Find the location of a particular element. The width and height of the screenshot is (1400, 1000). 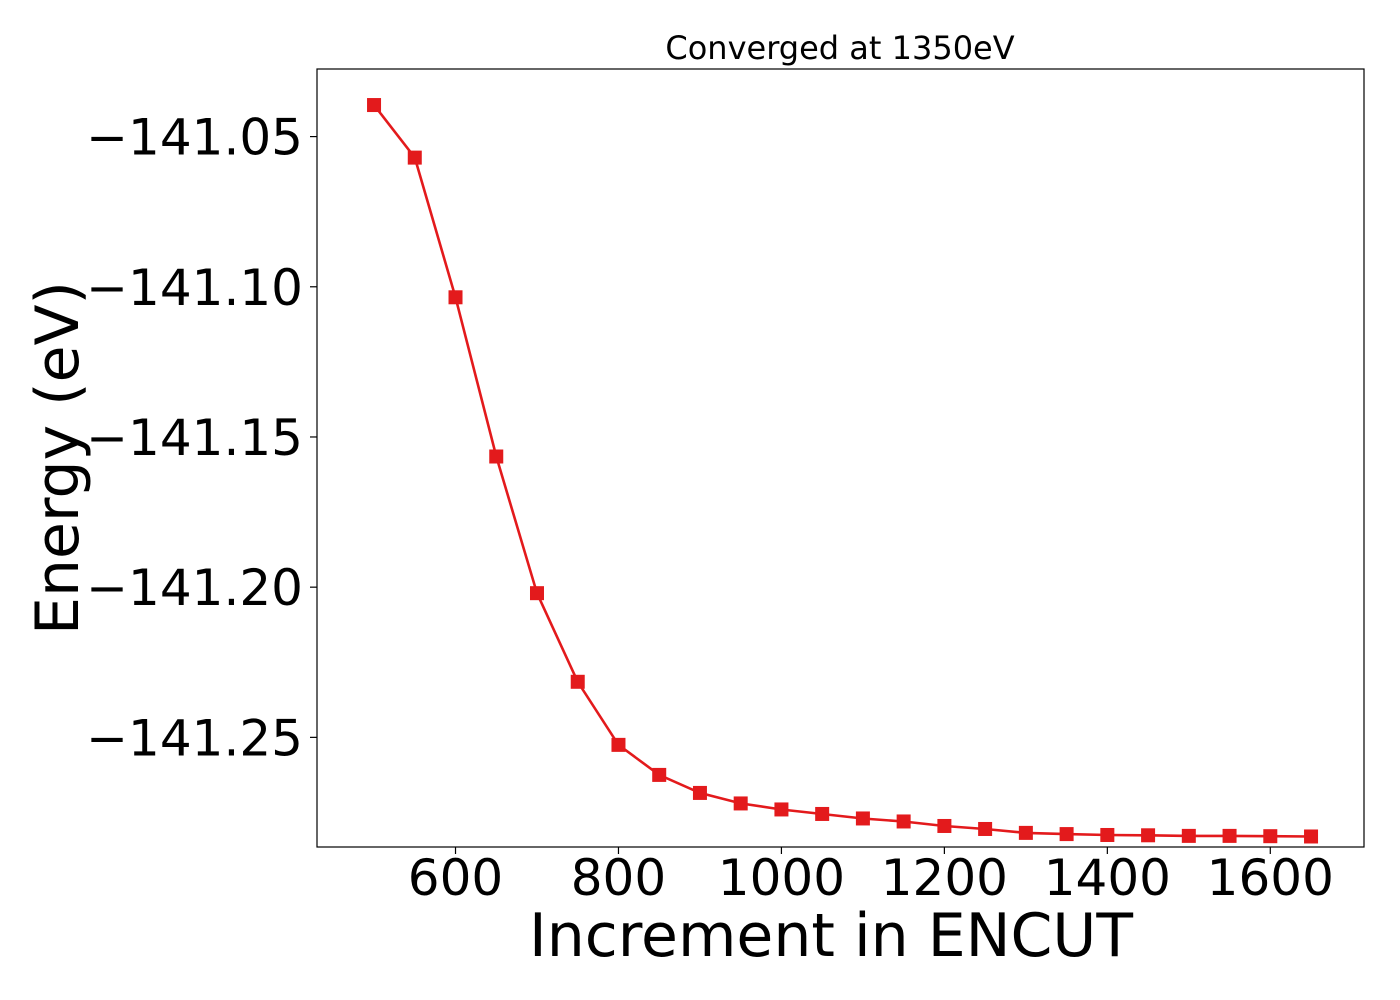

x-tick-label: 800 is located at coordinates (618, 878).